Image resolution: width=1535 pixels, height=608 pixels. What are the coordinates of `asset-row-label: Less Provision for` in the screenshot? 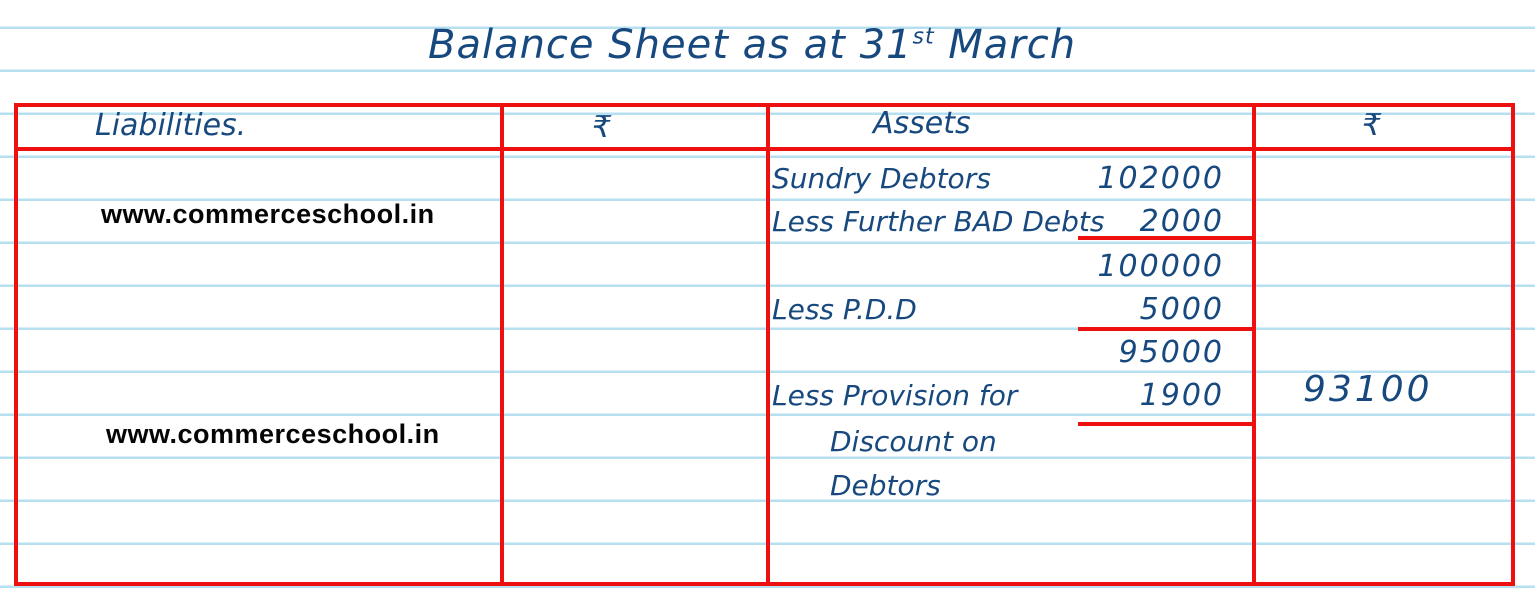 It's located at (895, 395).